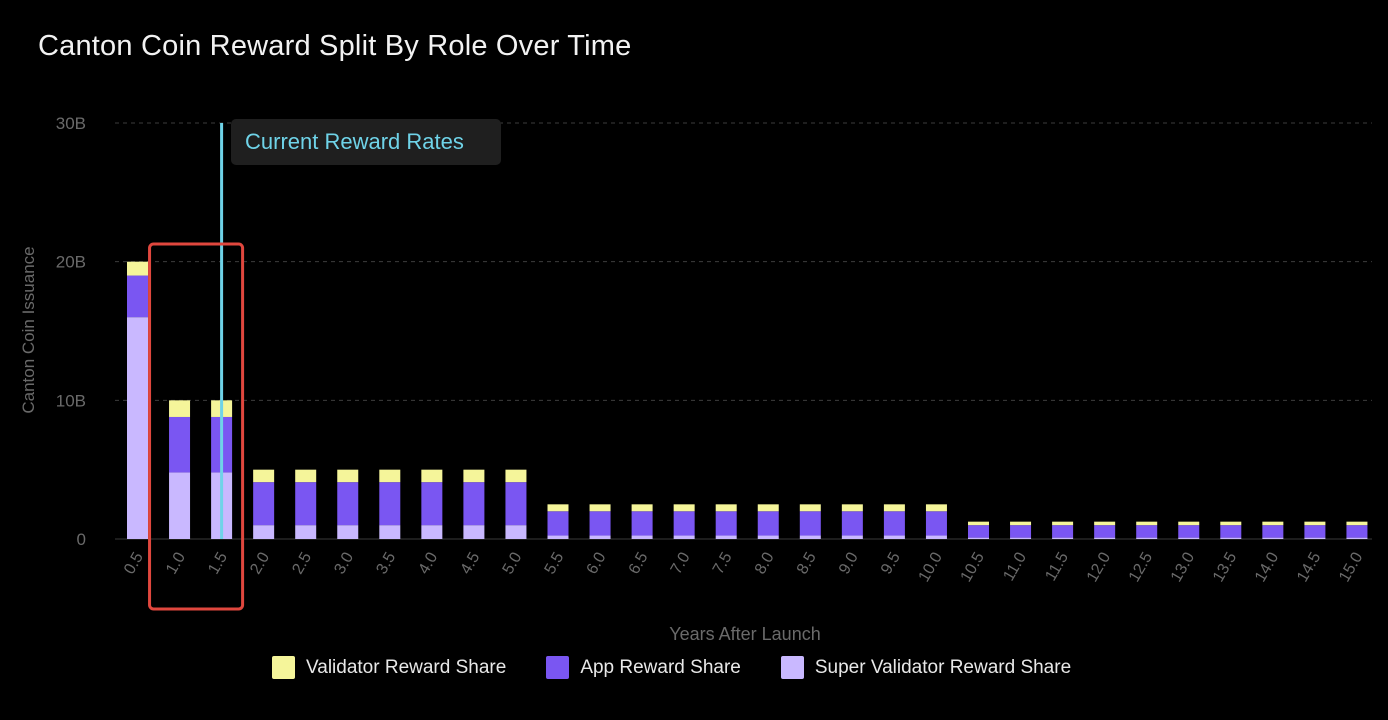 The width and height of the screenshot is (1388, 720). Describe the element at coordinates (406, 667) in the screenshot. I see `legend-label: Validator Reward Share` at that location.